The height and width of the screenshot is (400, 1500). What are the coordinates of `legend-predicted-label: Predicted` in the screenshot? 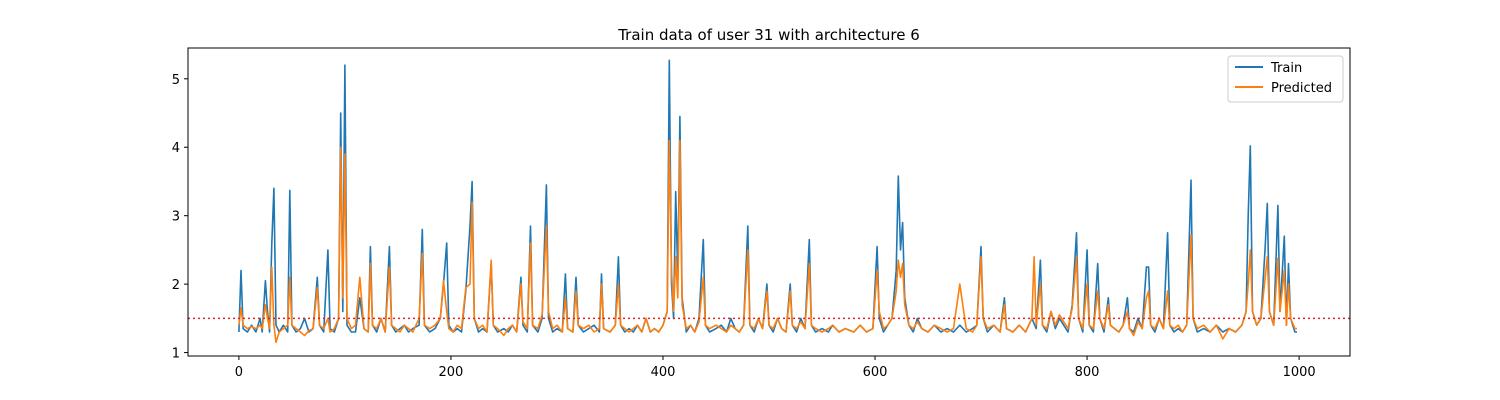 It's located at (1301, 88).